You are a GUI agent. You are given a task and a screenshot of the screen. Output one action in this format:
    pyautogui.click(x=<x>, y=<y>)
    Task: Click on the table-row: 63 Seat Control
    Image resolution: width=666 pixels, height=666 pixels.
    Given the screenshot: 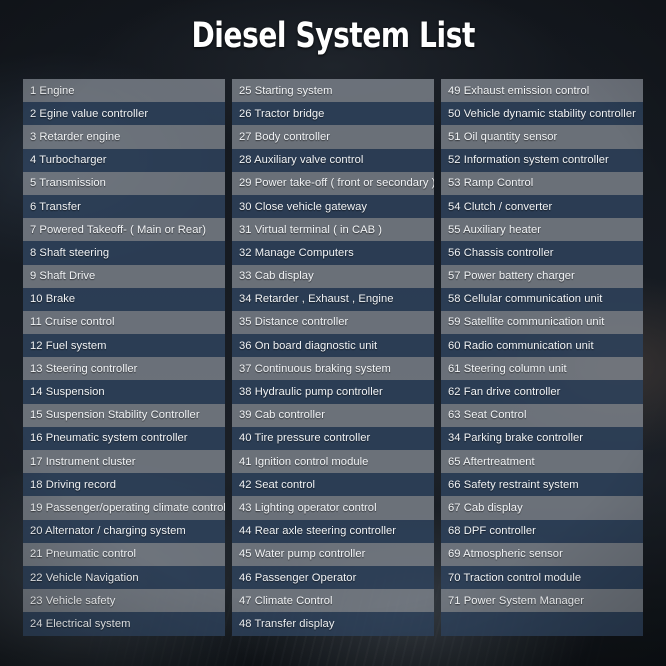 What is the action you would take?
    pyautogui.click(x=542, y=415)
    